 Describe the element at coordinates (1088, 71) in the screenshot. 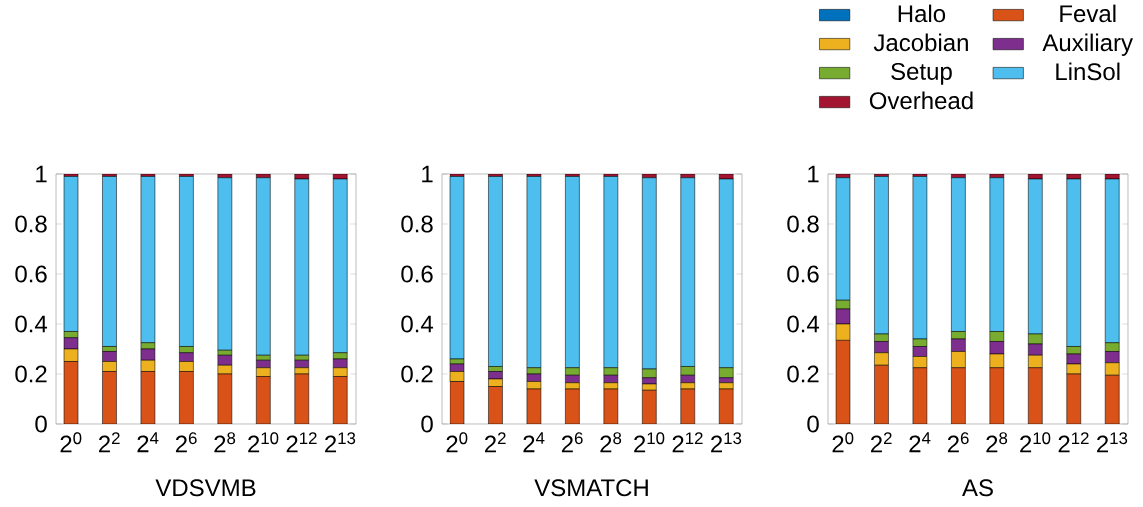

I see `legend-label: LinSol` at that location.